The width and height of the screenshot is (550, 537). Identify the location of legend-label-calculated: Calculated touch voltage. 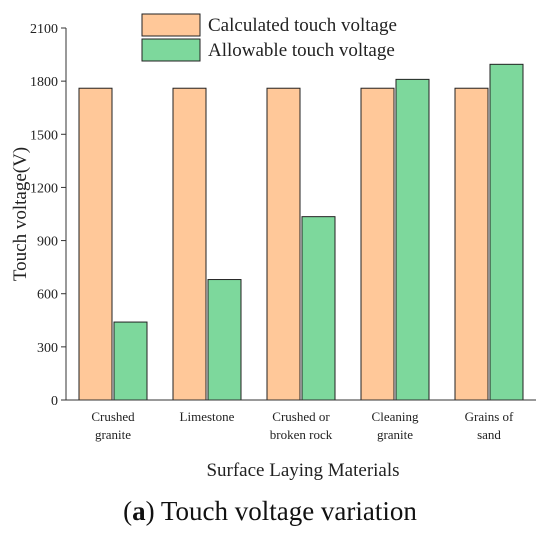
(302, 25).